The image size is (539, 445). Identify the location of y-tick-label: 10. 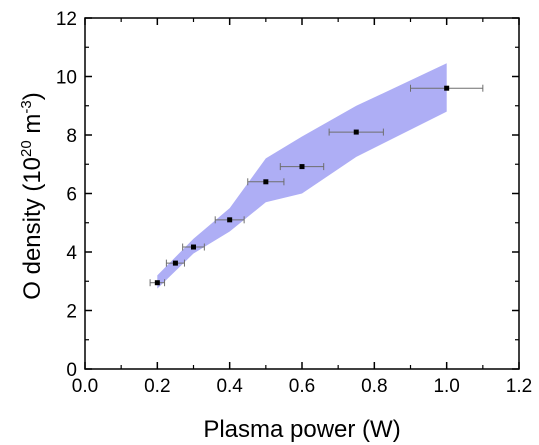
(66, 78).